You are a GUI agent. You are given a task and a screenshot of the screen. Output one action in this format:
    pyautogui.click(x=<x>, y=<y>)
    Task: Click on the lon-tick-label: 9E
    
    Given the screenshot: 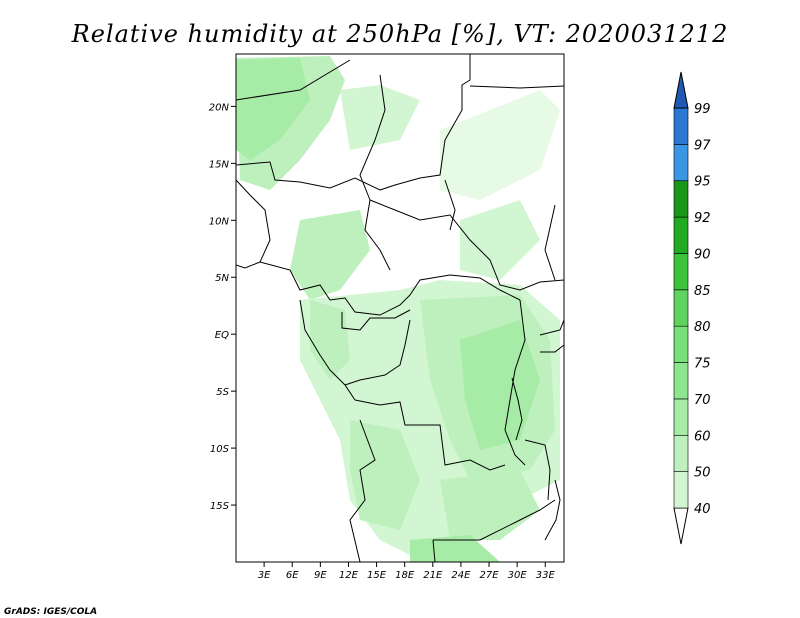 What is the action you would take?
    pyautogui.click(x=320, y=575)
    